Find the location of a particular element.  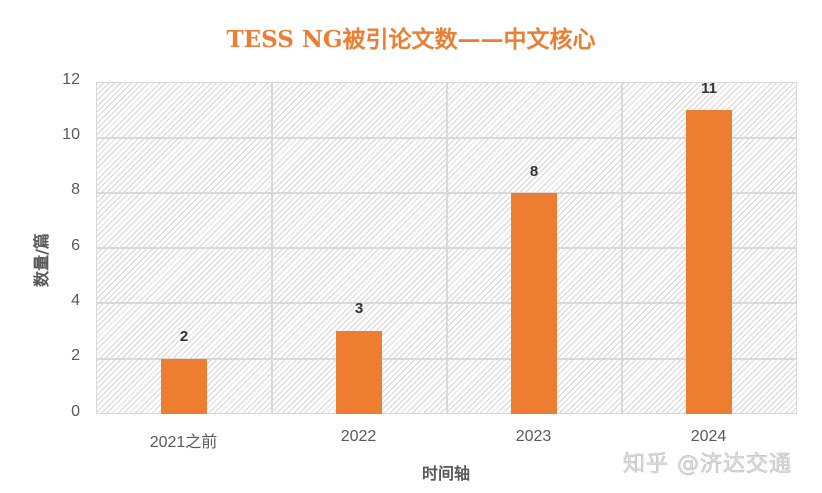

y-tick: 2 is located at coordinates (75, 355).